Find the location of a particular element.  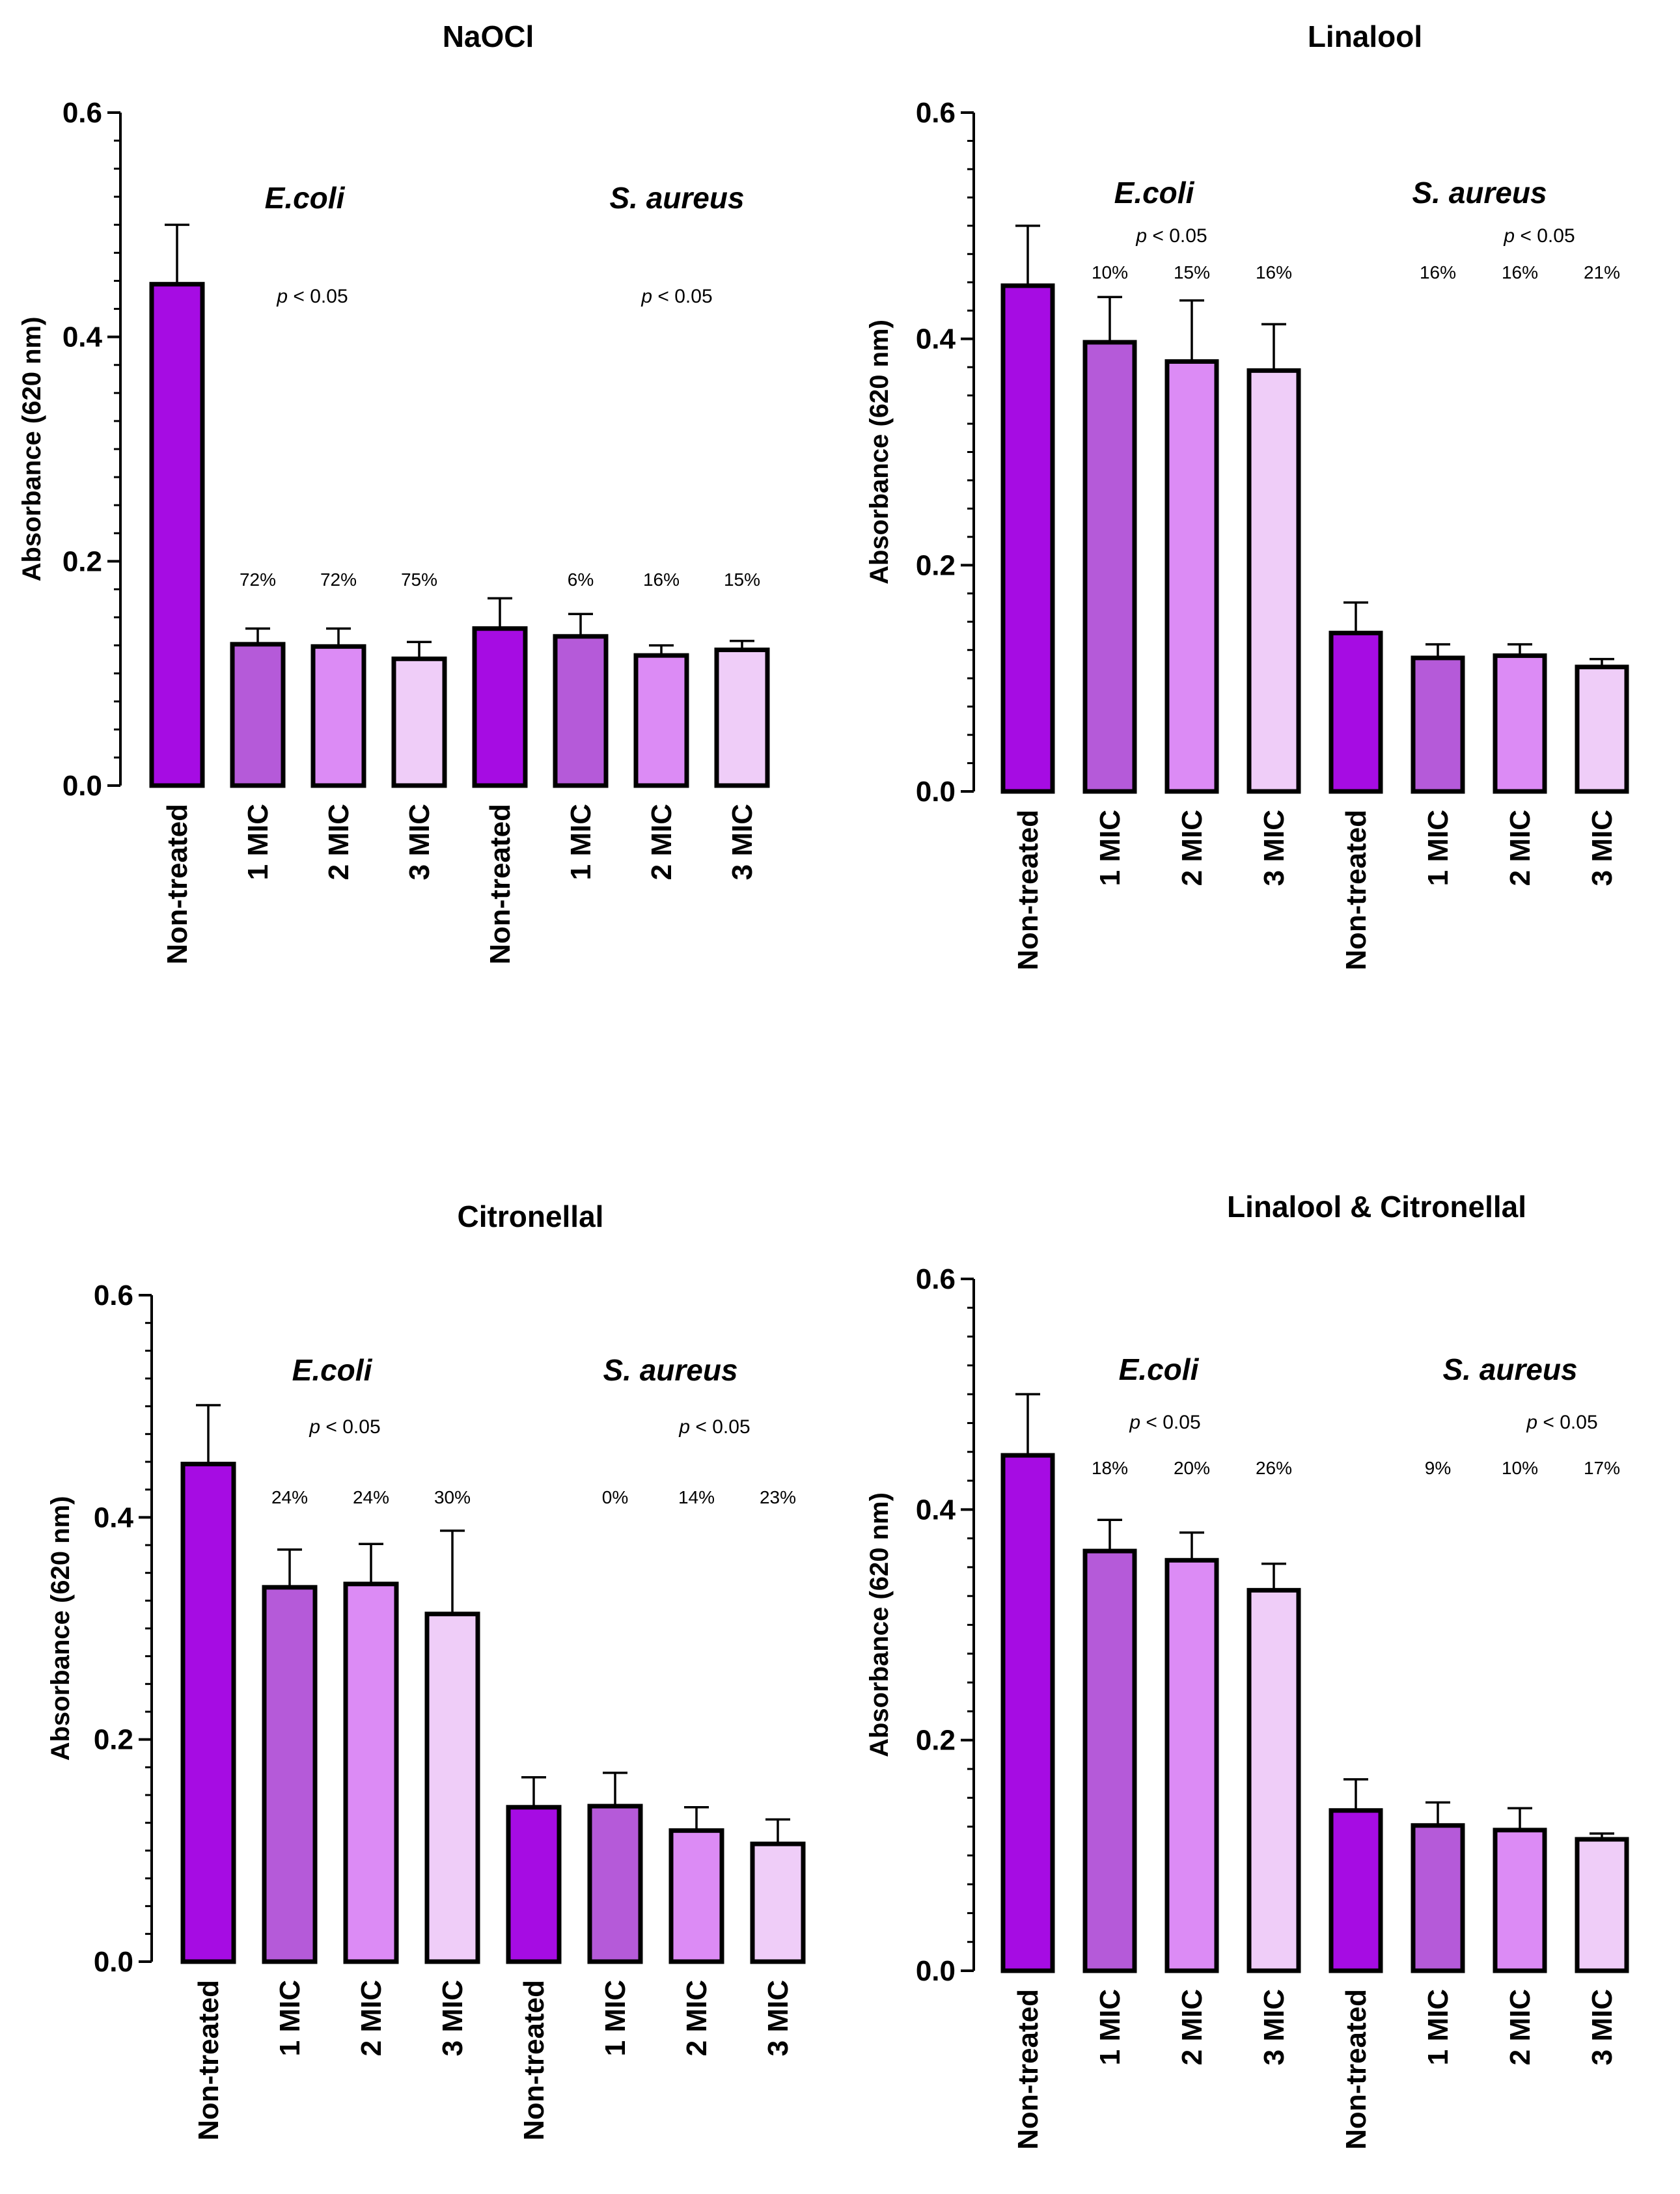

percent-label: 75% is located at coordinates (419, 579).